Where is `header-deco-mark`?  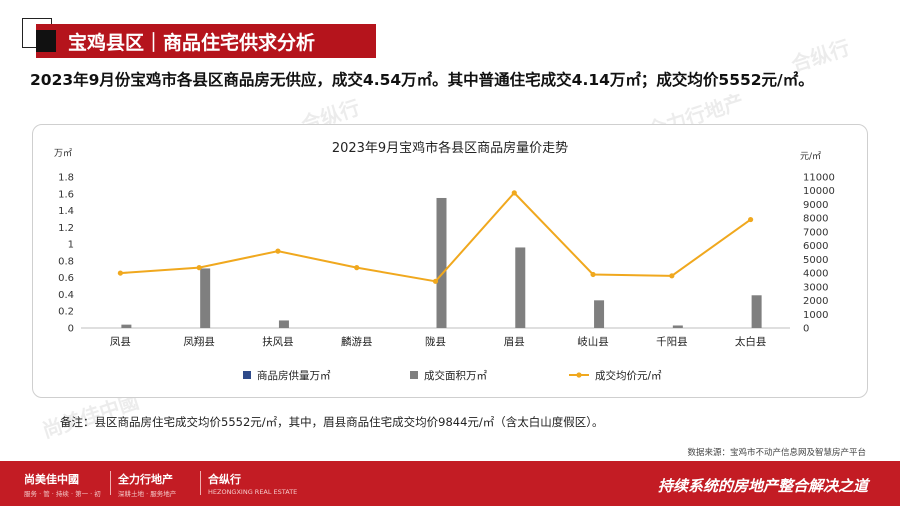
header-deco-mark is located at coordinates (46, 41).